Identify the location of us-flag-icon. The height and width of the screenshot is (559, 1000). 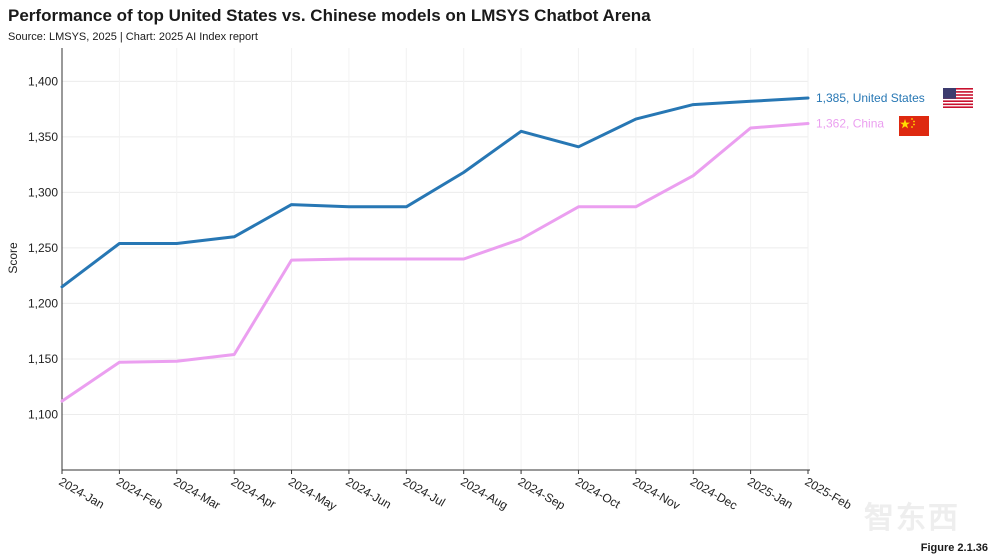
(958, 98).